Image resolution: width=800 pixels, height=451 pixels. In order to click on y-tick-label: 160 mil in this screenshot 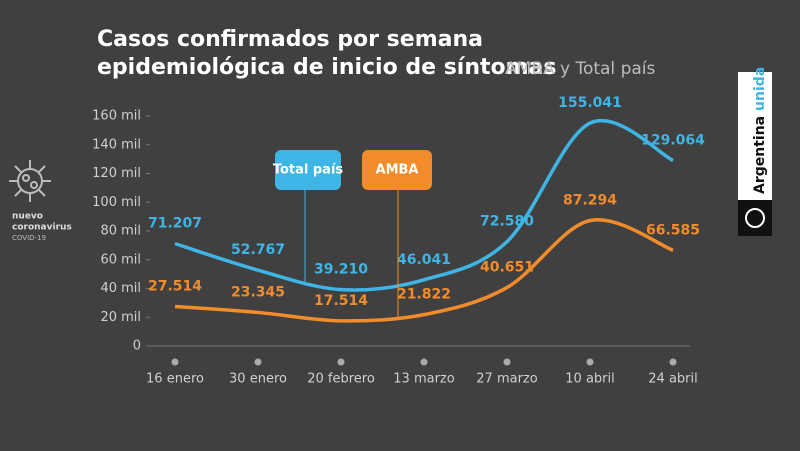, I will do `click(116, 116)`.